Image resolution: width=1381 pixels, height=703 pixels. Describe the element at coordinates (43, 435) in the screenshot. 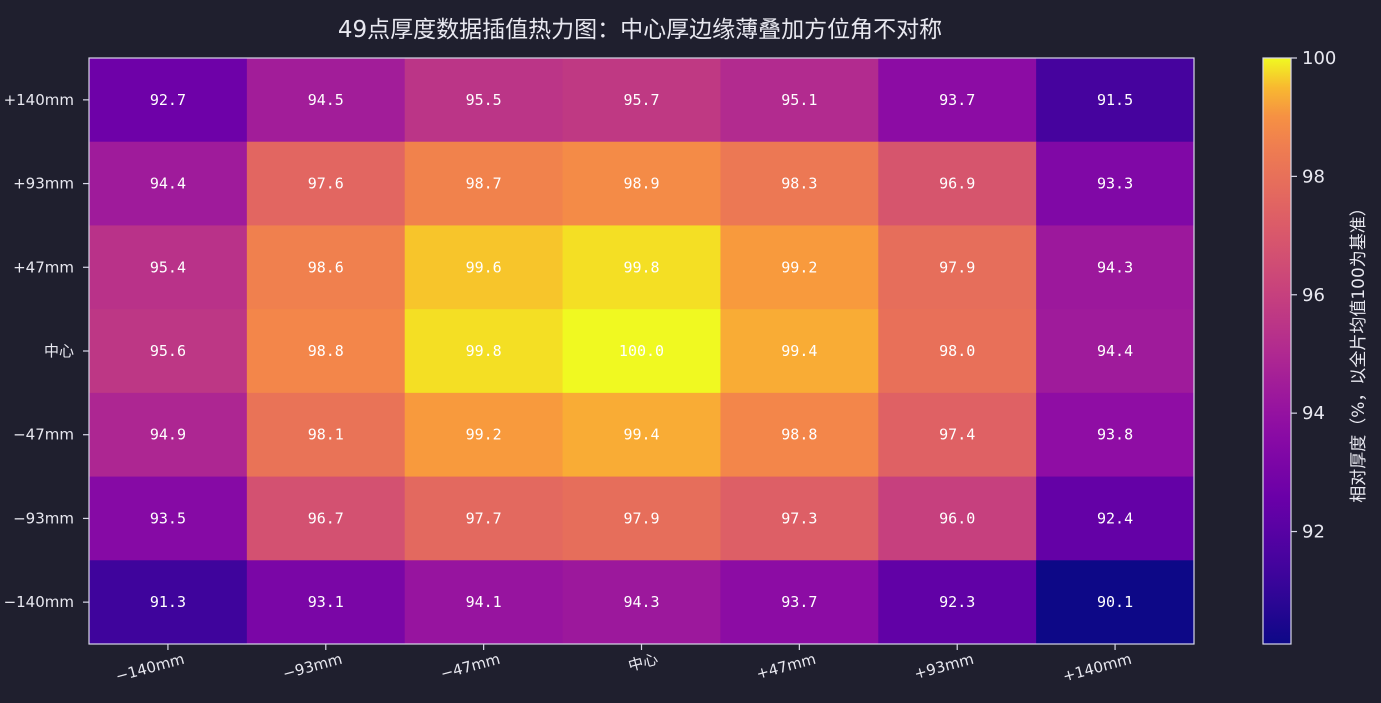

I see `y-tick-label: −47mm` at that location.